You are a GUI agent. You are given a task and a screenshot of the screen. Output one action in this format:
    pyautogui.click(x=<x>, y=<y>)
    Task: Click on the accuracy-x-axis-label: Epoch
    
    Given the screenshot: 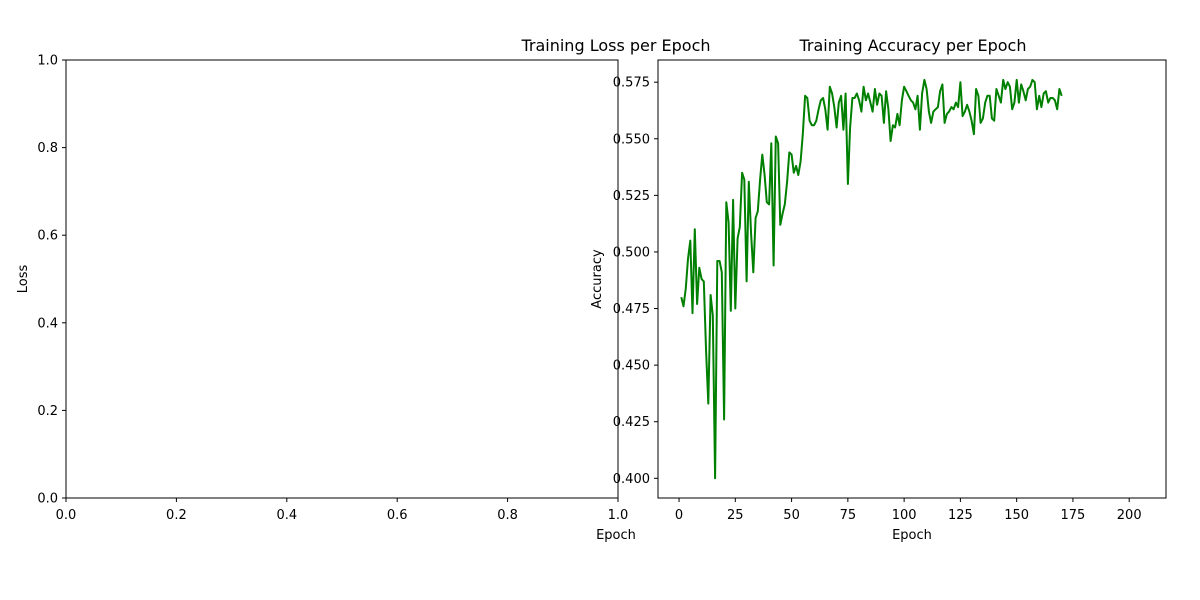 What is the action you would take?
    pyautogui.click(x=912, y=535)
    